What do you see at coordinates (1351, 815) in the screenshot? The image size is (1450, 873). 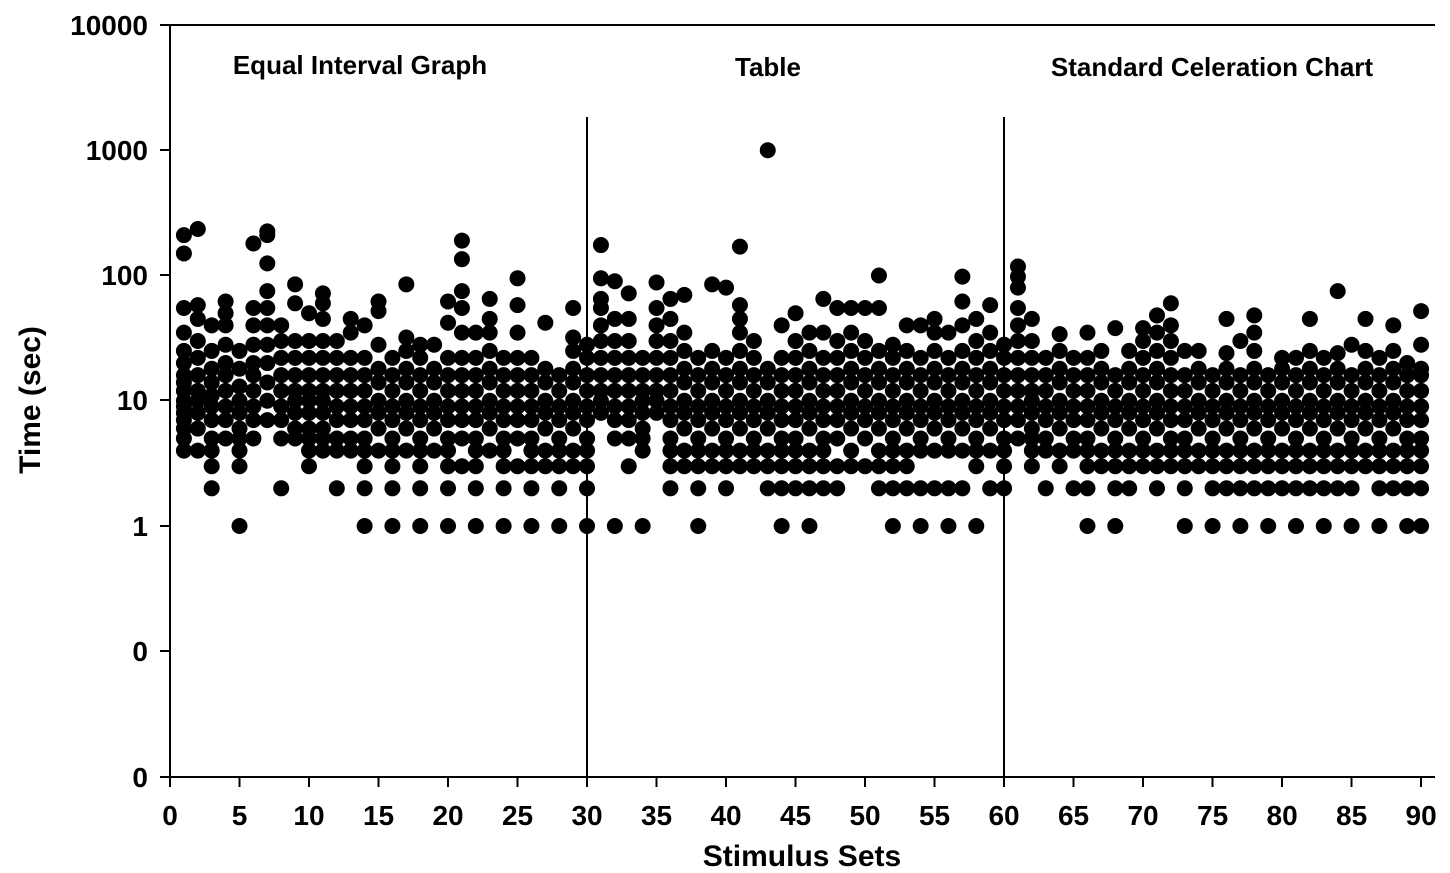 I see `x-tick-label: 85` at bounding box center [1351, 815].